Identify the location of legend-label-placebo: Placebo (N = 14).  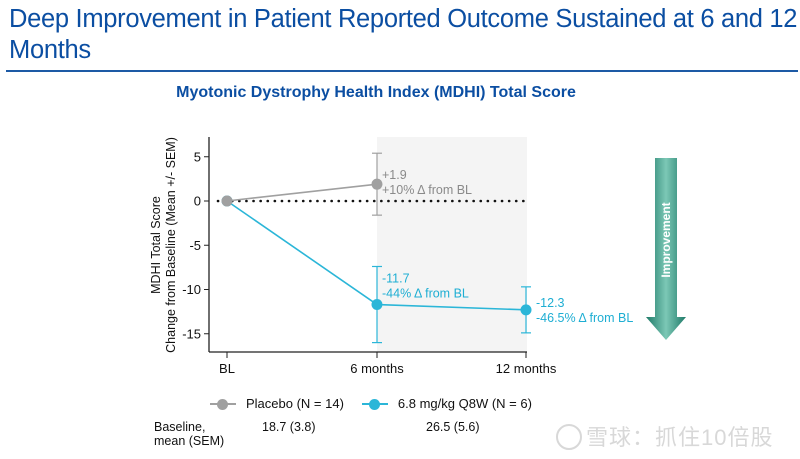
(295, 403).